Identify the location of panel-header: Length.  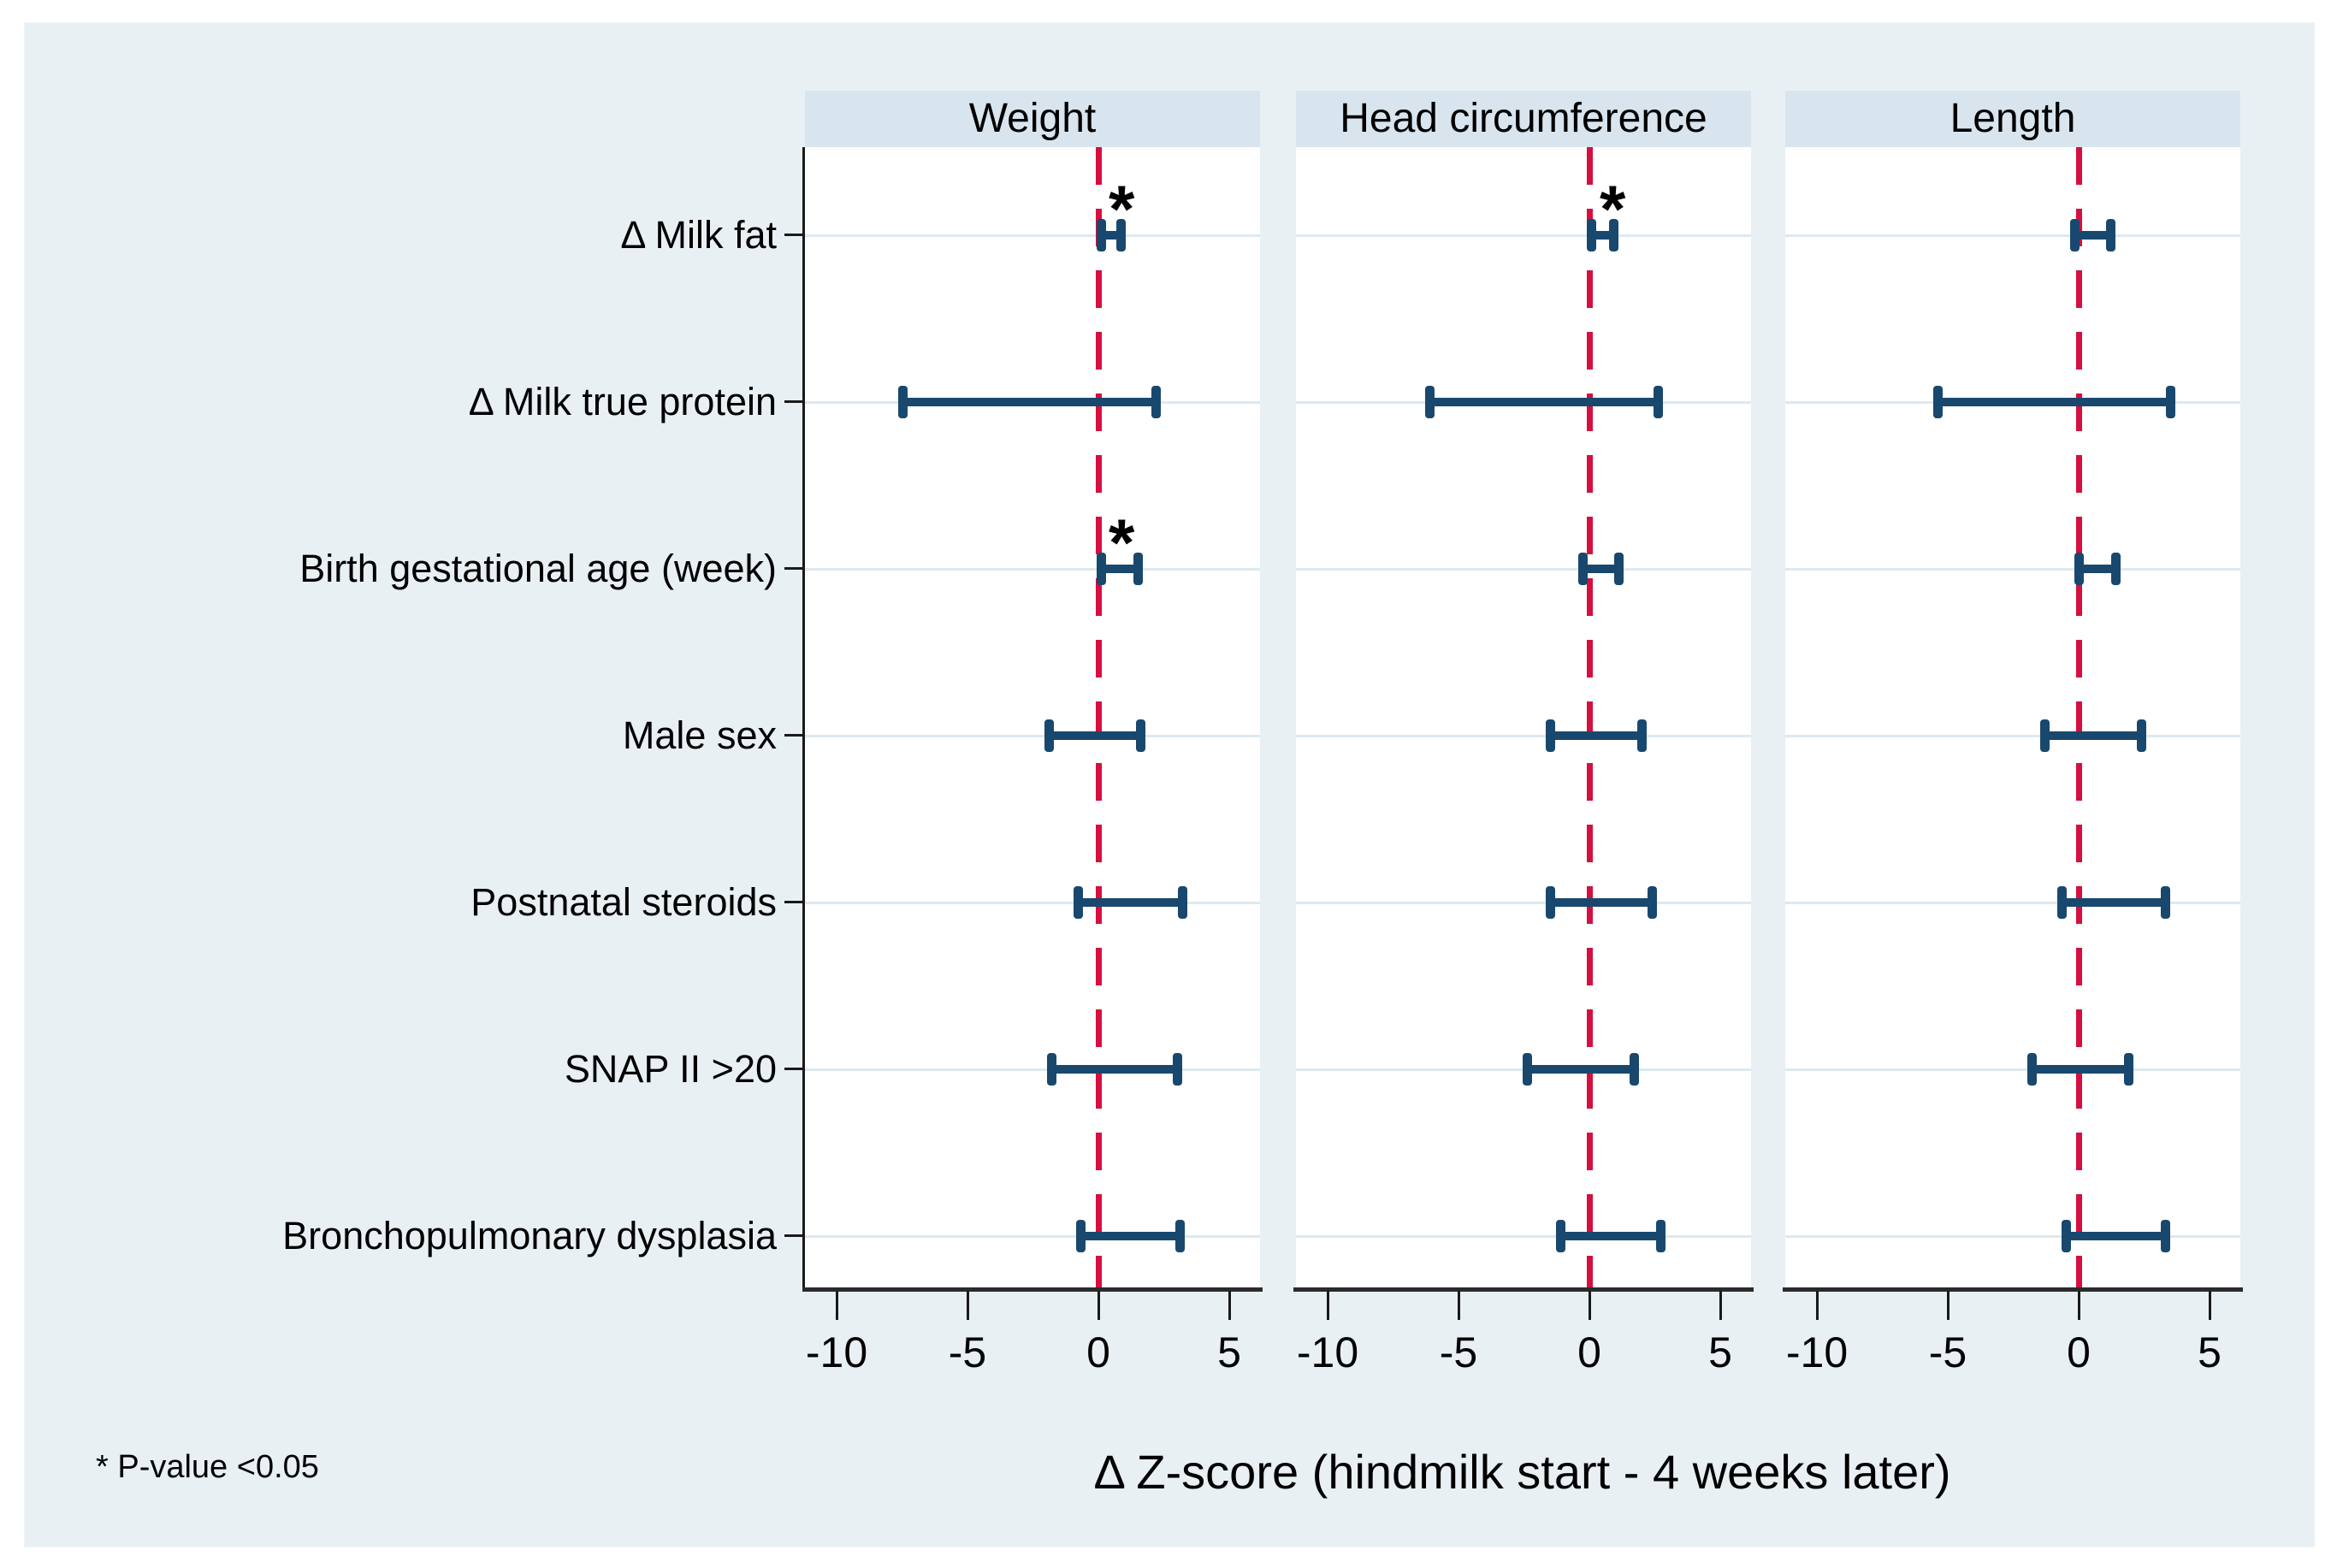
(2013, 119).